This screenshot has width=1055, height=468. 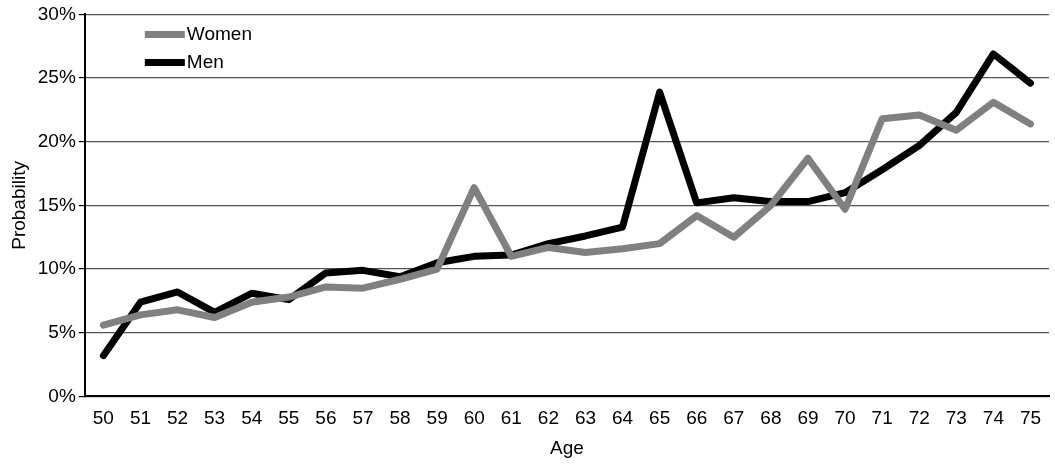 What do you see at coordinates (62, 331) in the screenshot?
I see `y-tick-label: 5%` at bounding box center [62, 331].